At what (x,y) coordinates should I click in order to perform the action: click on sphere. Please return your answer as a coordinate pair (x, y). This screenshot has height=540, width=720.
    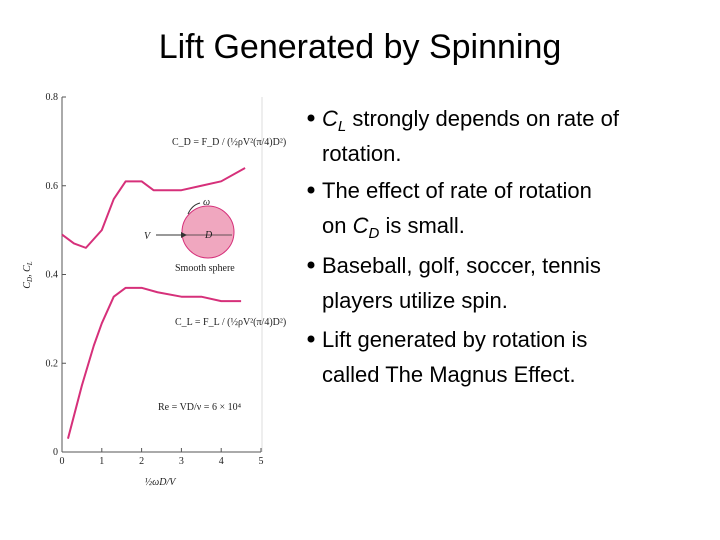
    Looking at the image, I should click on (208, 232).